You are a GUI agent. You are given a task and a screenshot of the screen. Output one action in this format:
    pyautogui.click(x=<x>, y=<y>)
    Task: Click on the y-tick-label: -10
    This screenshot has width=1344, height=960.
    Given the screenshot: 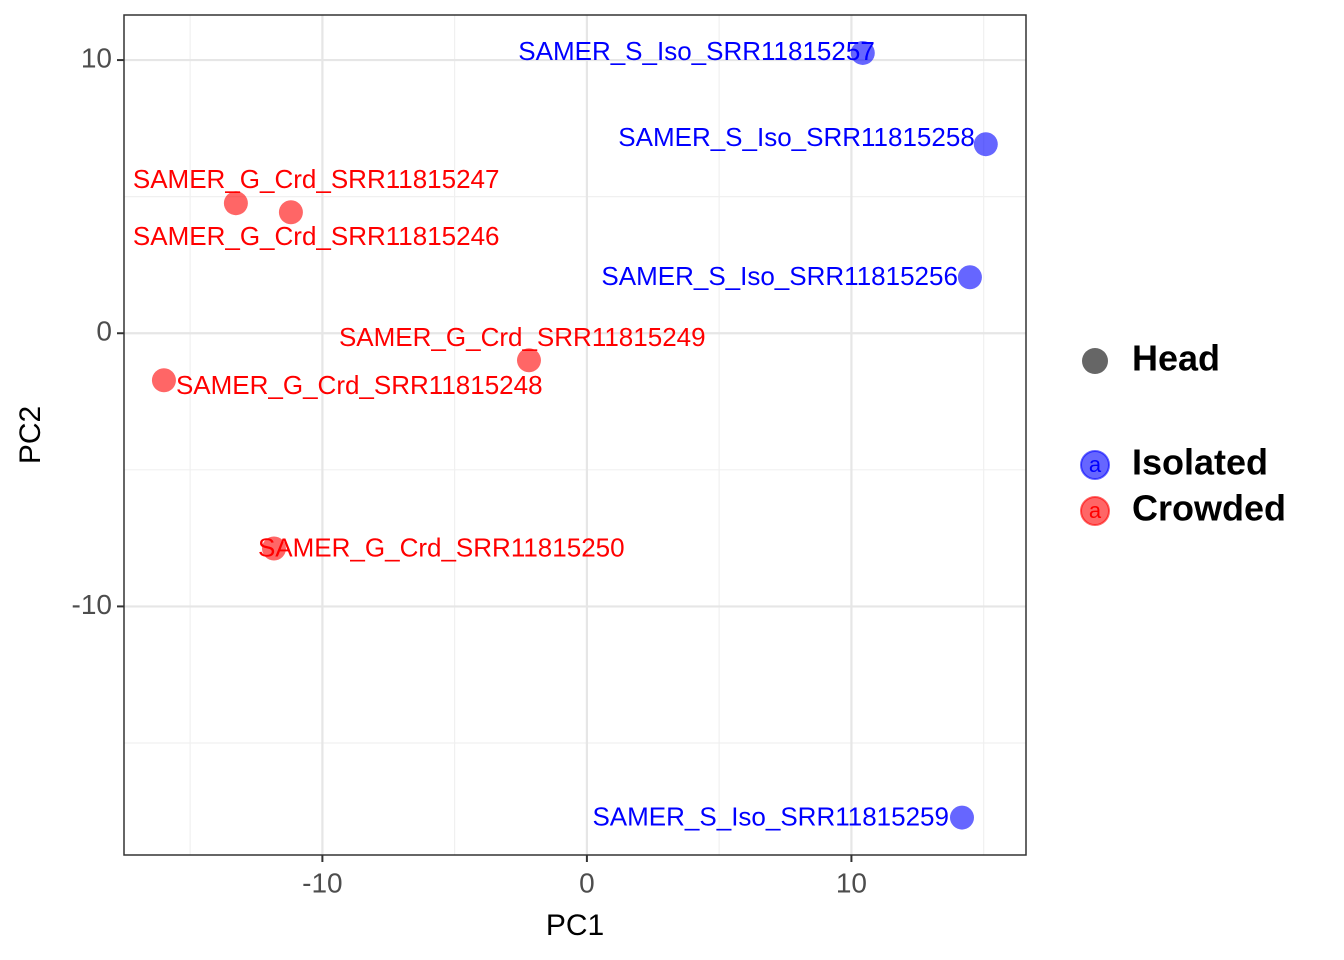 What is the action you would take?
    pyautogui.click(x=92, y=604)
    